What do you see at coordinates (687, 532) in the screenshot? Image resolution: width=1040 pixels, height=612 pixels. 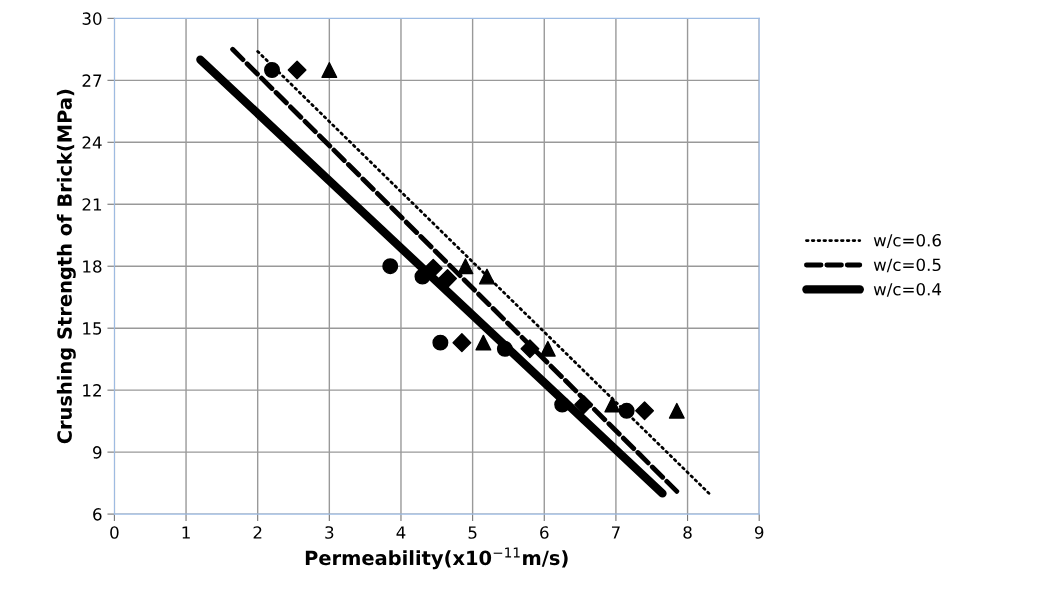 I see `x-tick-label: 8` at bounding box center [687, 532].